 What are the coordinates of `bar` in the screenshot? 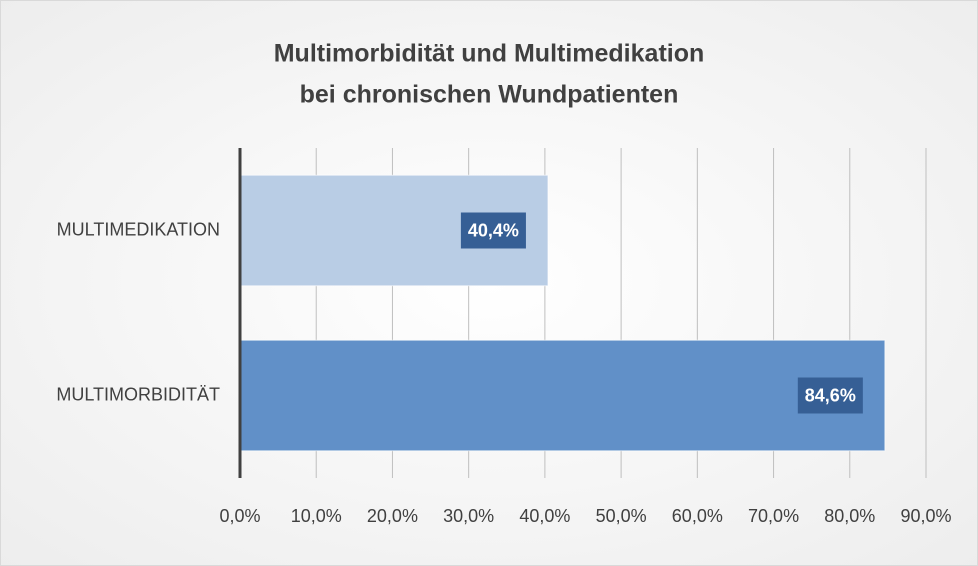 It's located at (562, 395).